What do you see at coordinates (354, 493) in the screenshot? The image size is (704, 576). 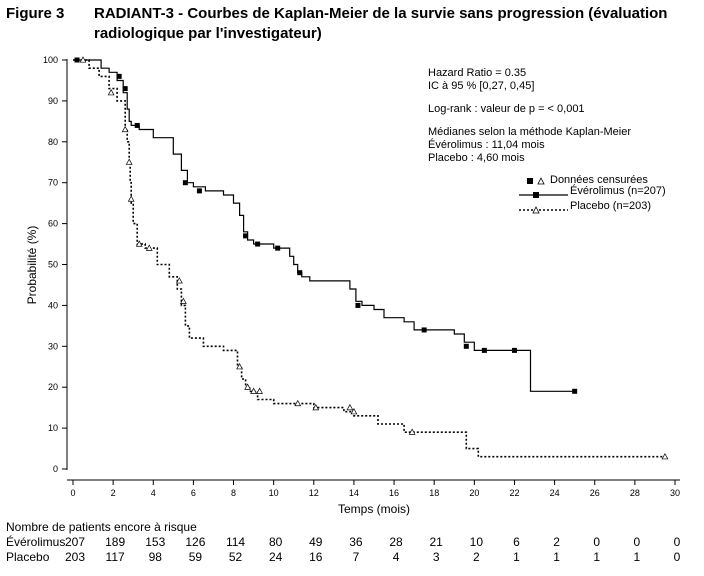 I see `x-tick-label: 14` at bounding box center [354, 493].